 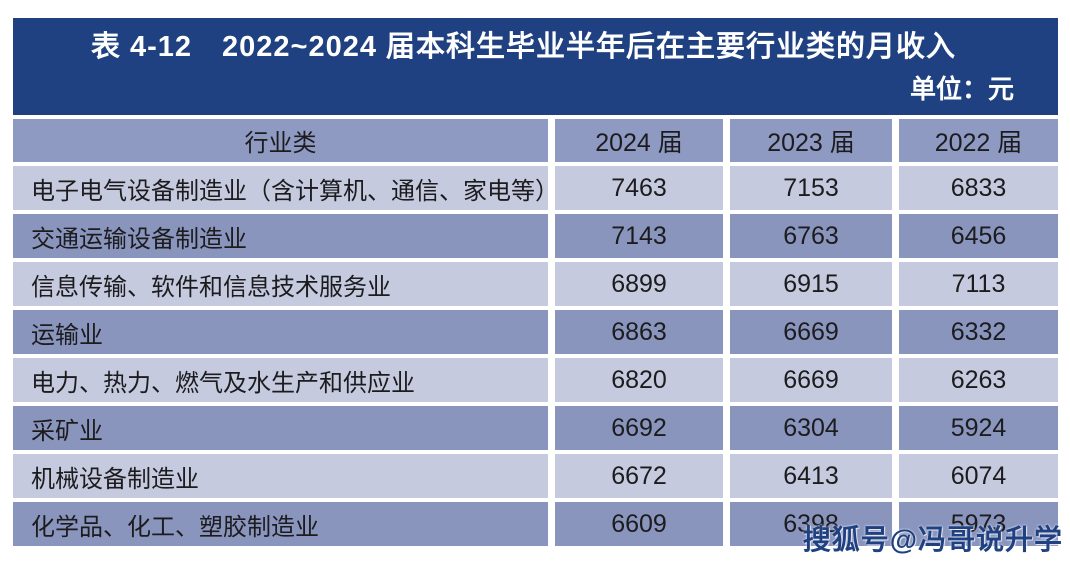 What do you see at coordinates (639, 284) in the screenshot?
I see `value-2024-cell: 6899` at bounding box center [639, 284].